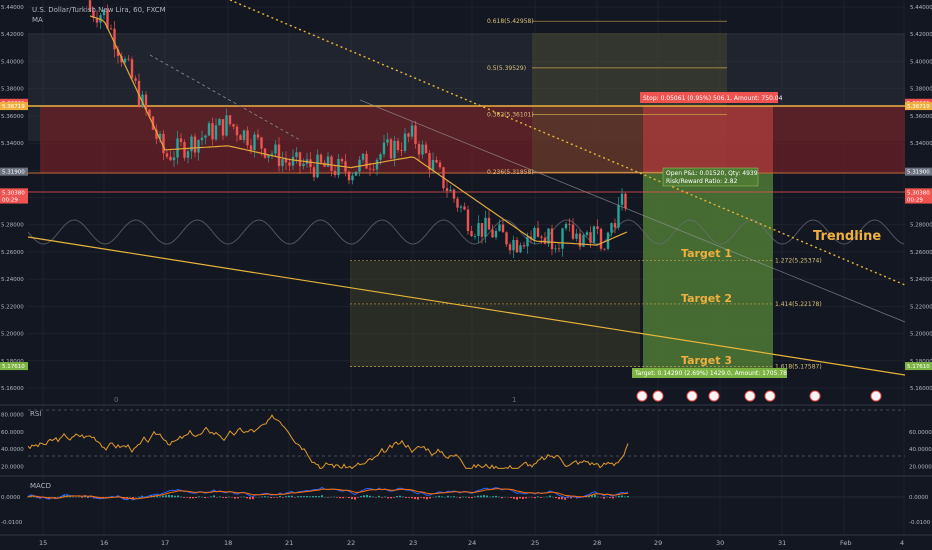 This screenshot has height=550, width=932. Describe the element at coordinates (328, 497) in the screenshot. I see `macd-histogram` at that location.